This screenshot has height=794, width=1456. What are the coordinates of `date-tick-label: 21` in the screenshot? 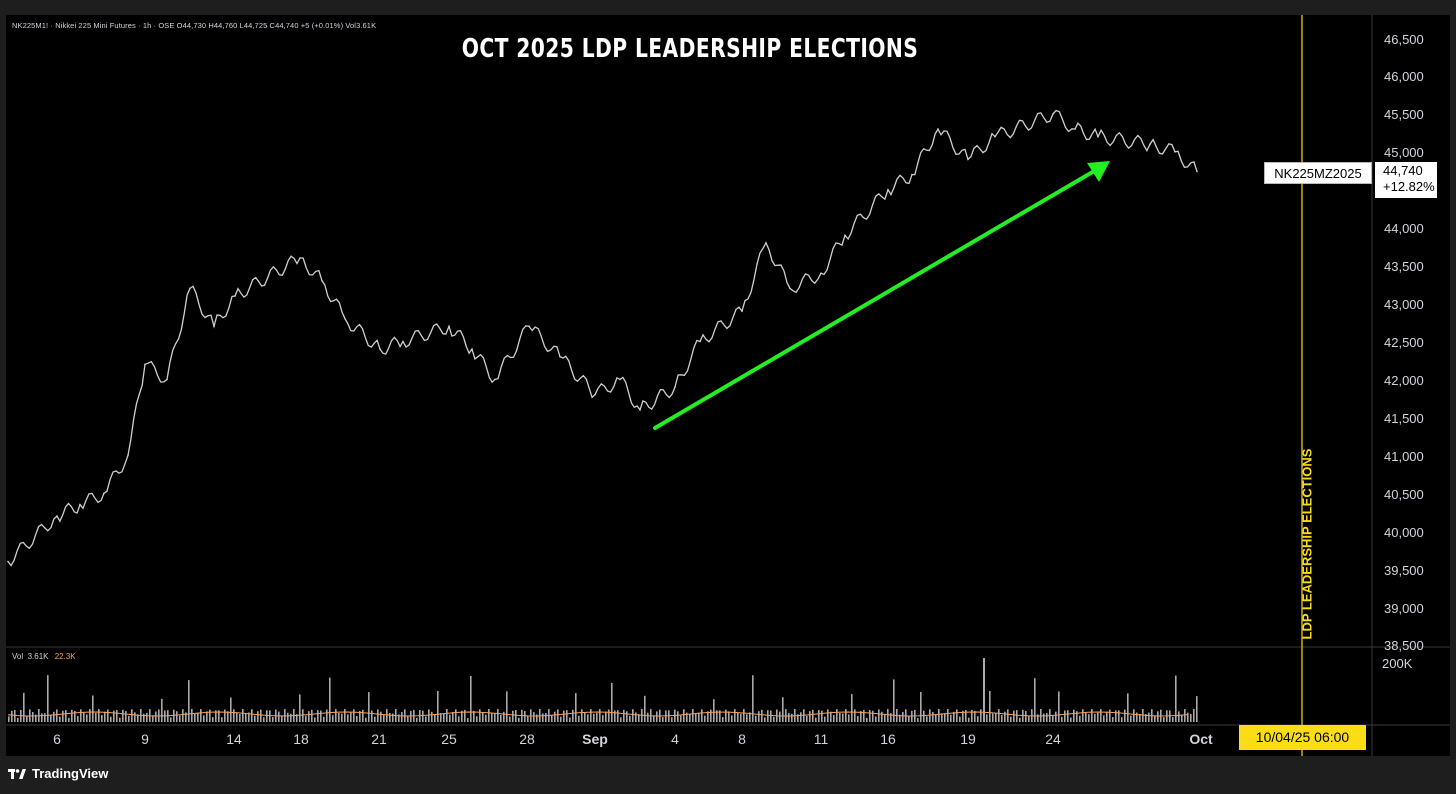 It's located at (379, 739).